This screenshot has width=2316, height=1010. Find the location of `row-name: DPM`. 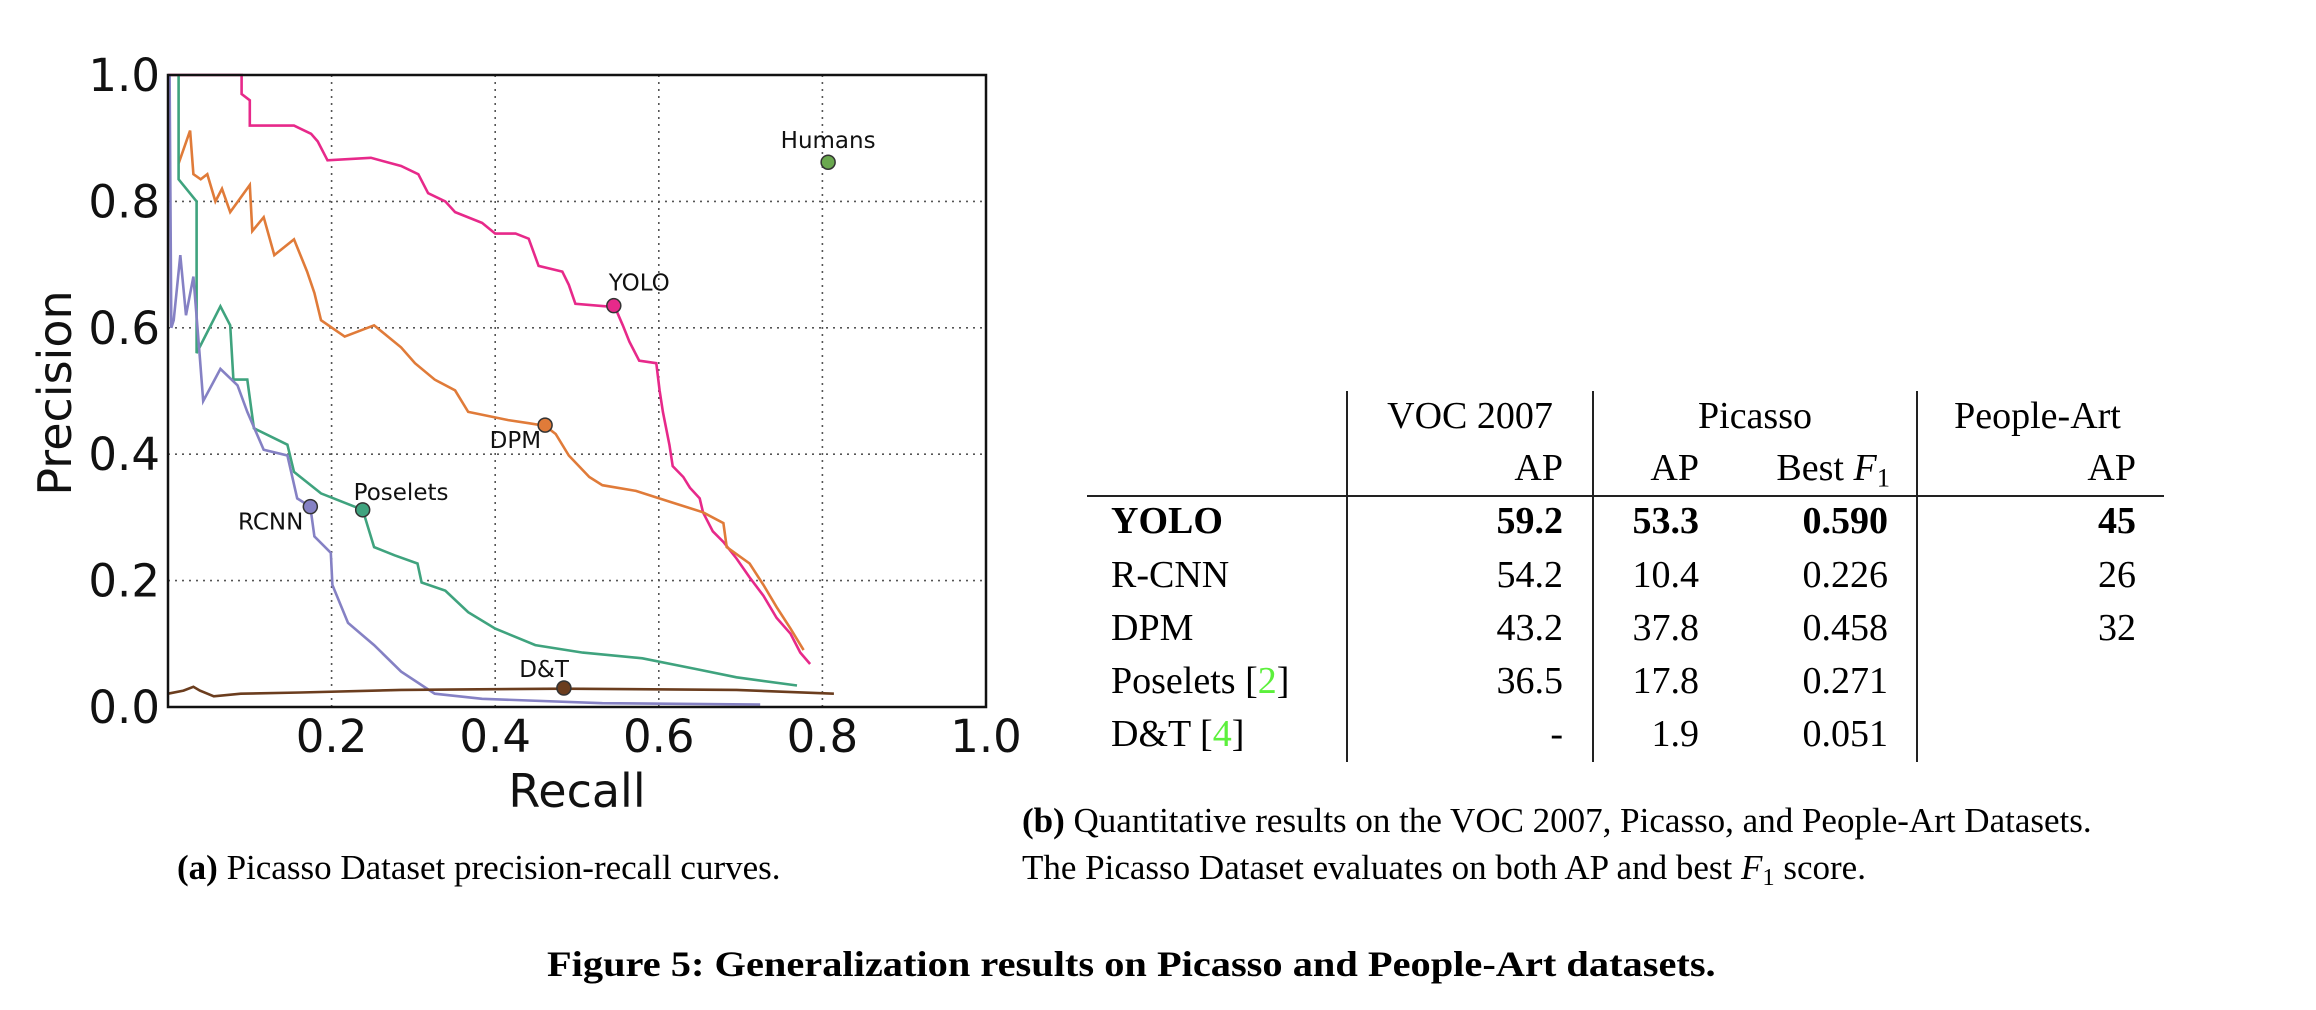

row-name: DPM is located at coordinates (1152, 628).